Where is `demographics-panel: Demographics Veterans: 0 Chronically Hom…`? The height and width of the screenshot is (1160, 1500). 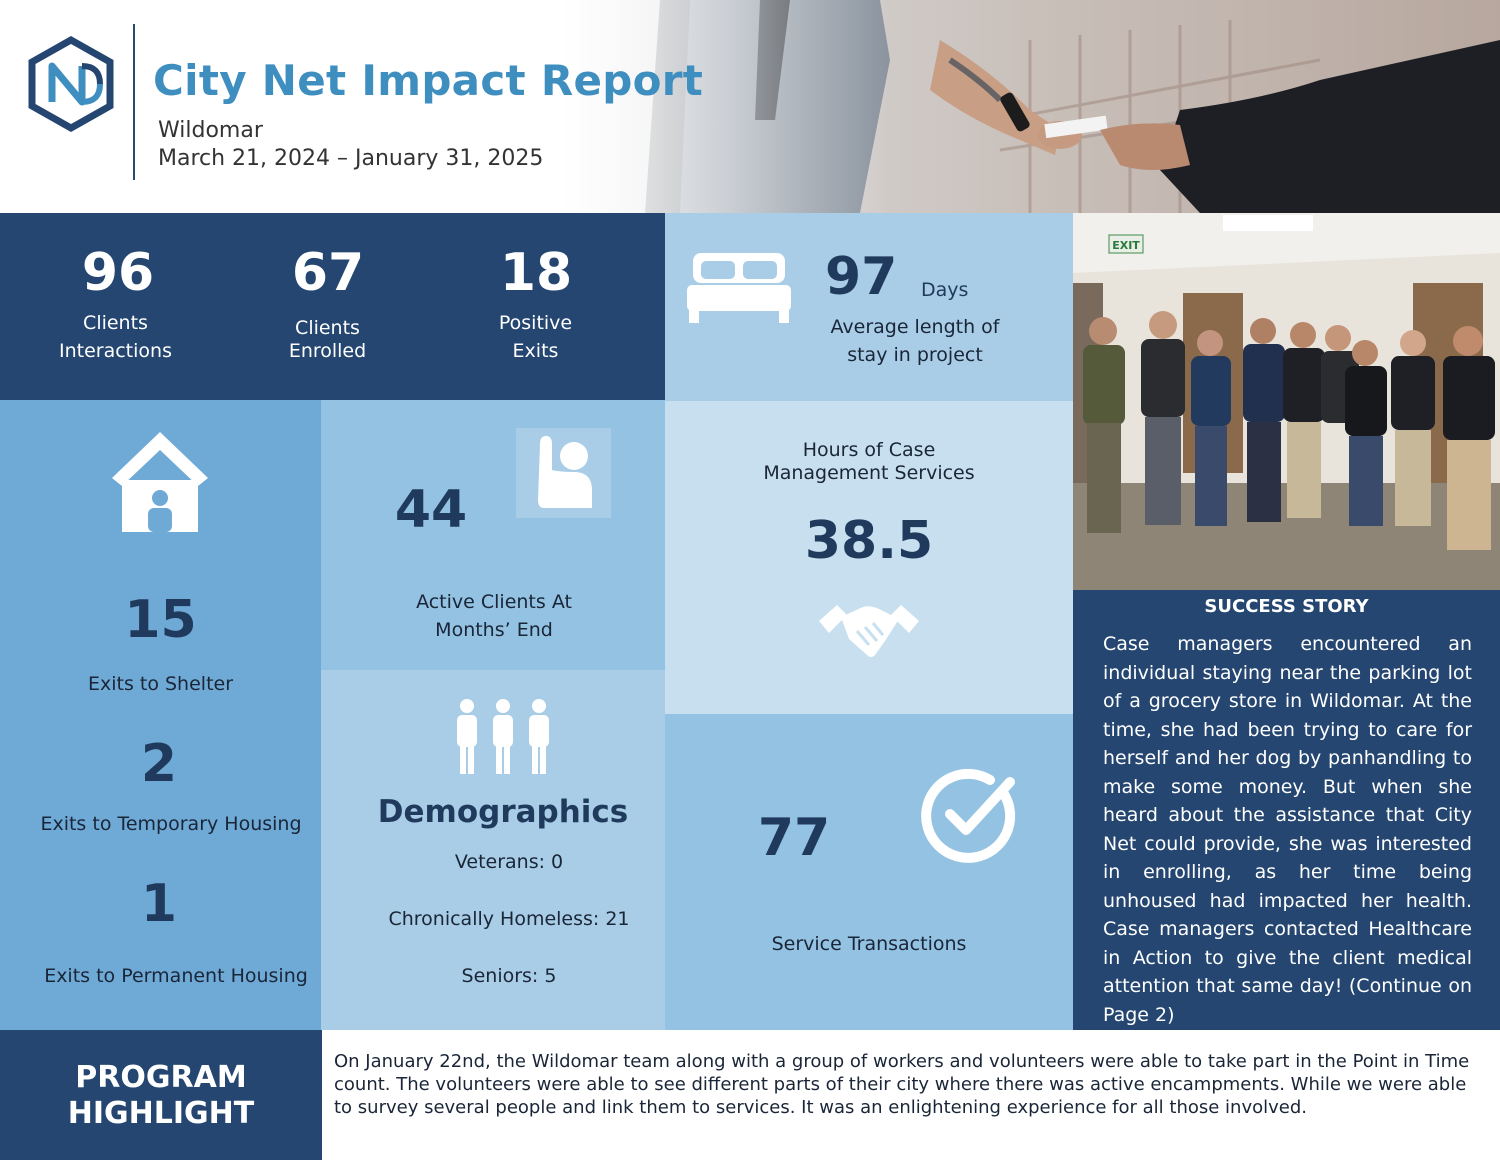 demographics-panel: Demographics Veterans: 0 Chronically Hom… is located at coordinates (493, 850).